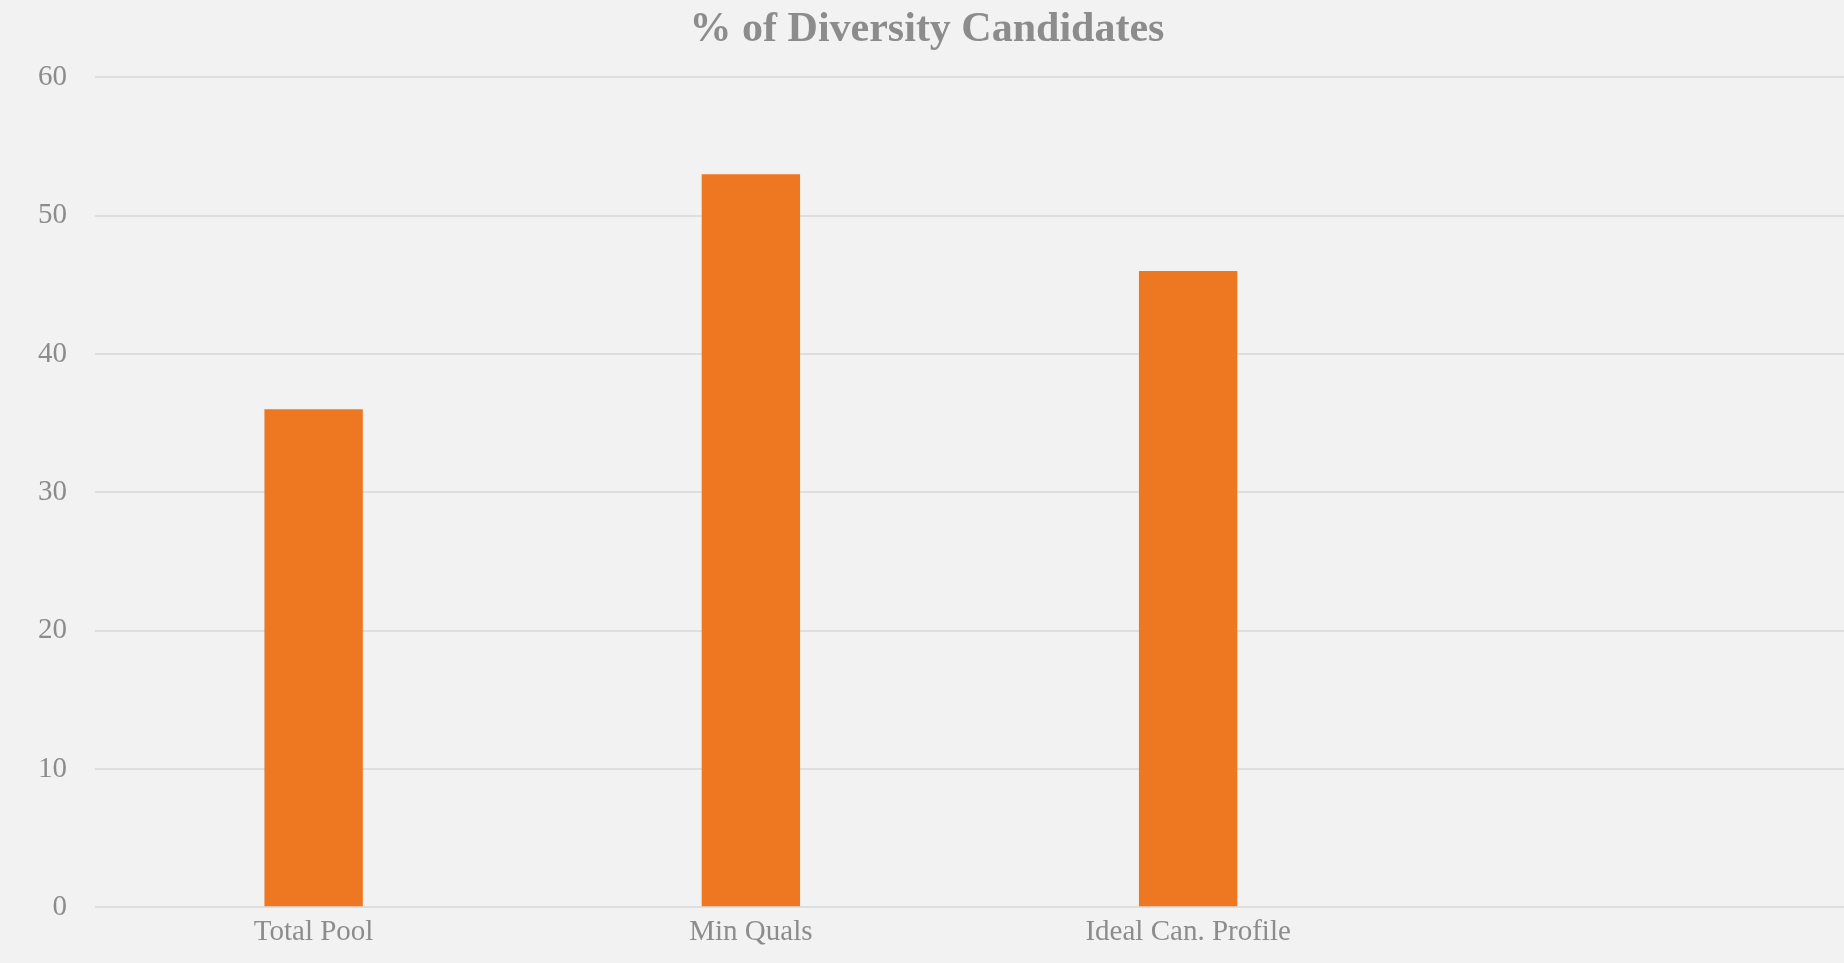 The image size is (1844, 963). I want to click on y-tick-label: 60, so click(52, 75).